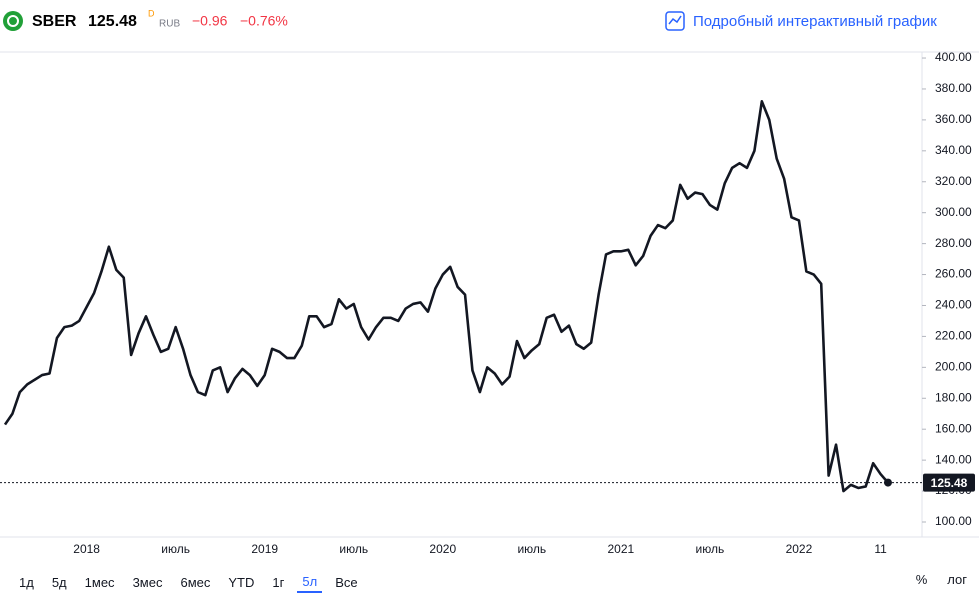  I want to click on y-tick-label: 400.00, so click(953, 57).